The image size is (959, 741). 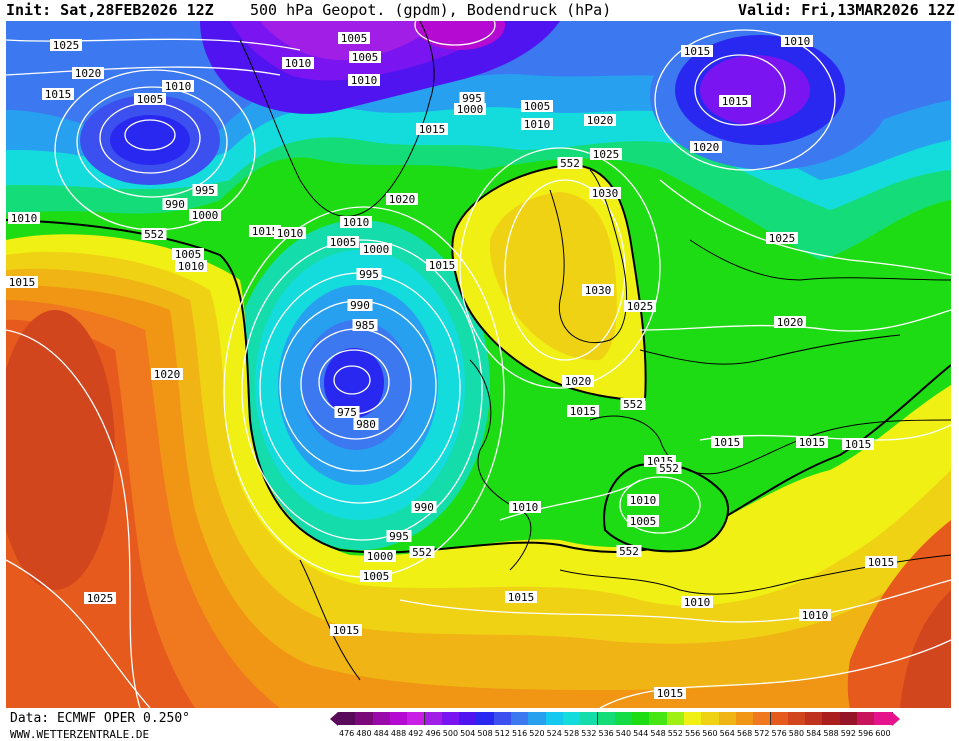 What do you see at coordinates (675, 733) in the screenshot?
I see `colorbar-label: 552` at bounding box center [675, 733].